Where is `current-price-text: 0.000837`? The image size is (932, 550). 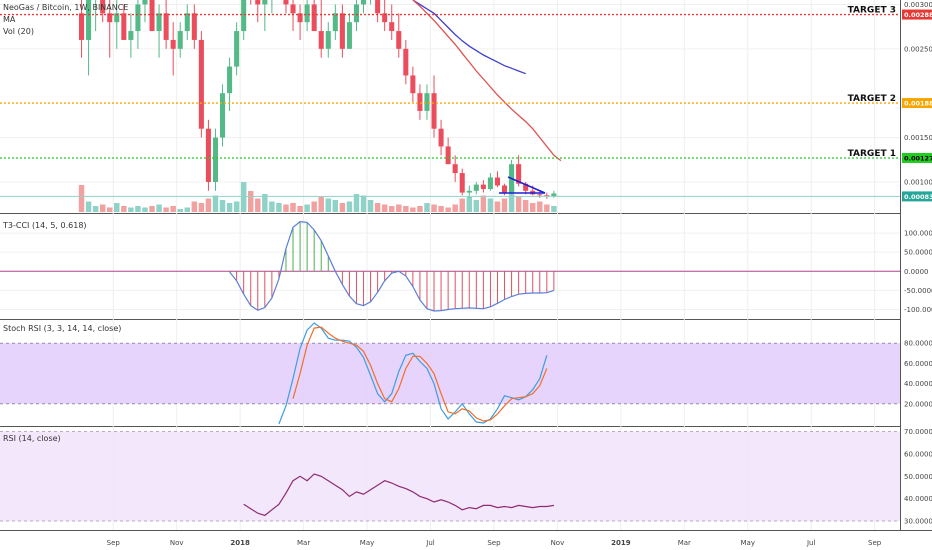
current-price-text: 0.000837 is located at coordinates (918, 197).